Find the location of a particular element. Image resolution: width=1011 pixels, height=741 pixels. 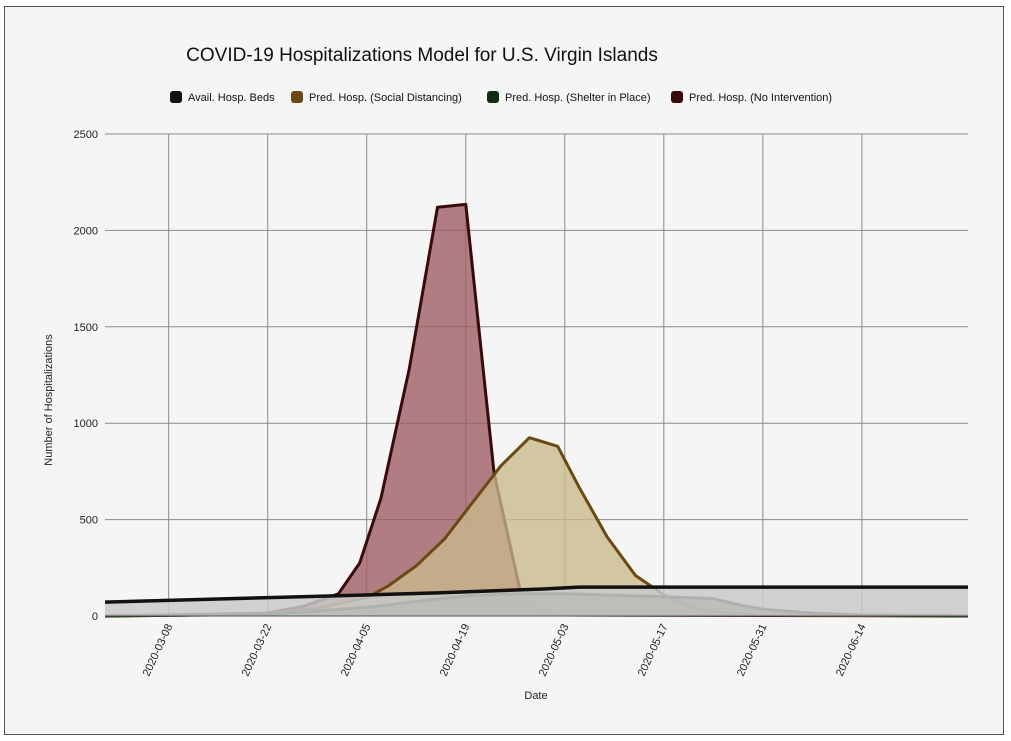

y-tick-label: 0 is located at coordinates (95, 617).